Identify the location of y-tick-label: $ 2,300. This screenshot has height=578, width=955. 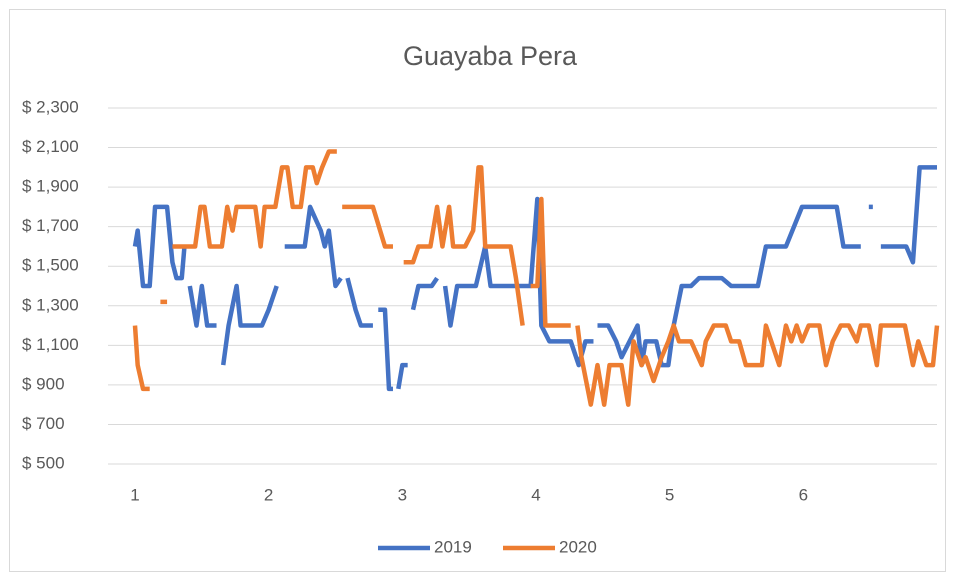
(50, 106).